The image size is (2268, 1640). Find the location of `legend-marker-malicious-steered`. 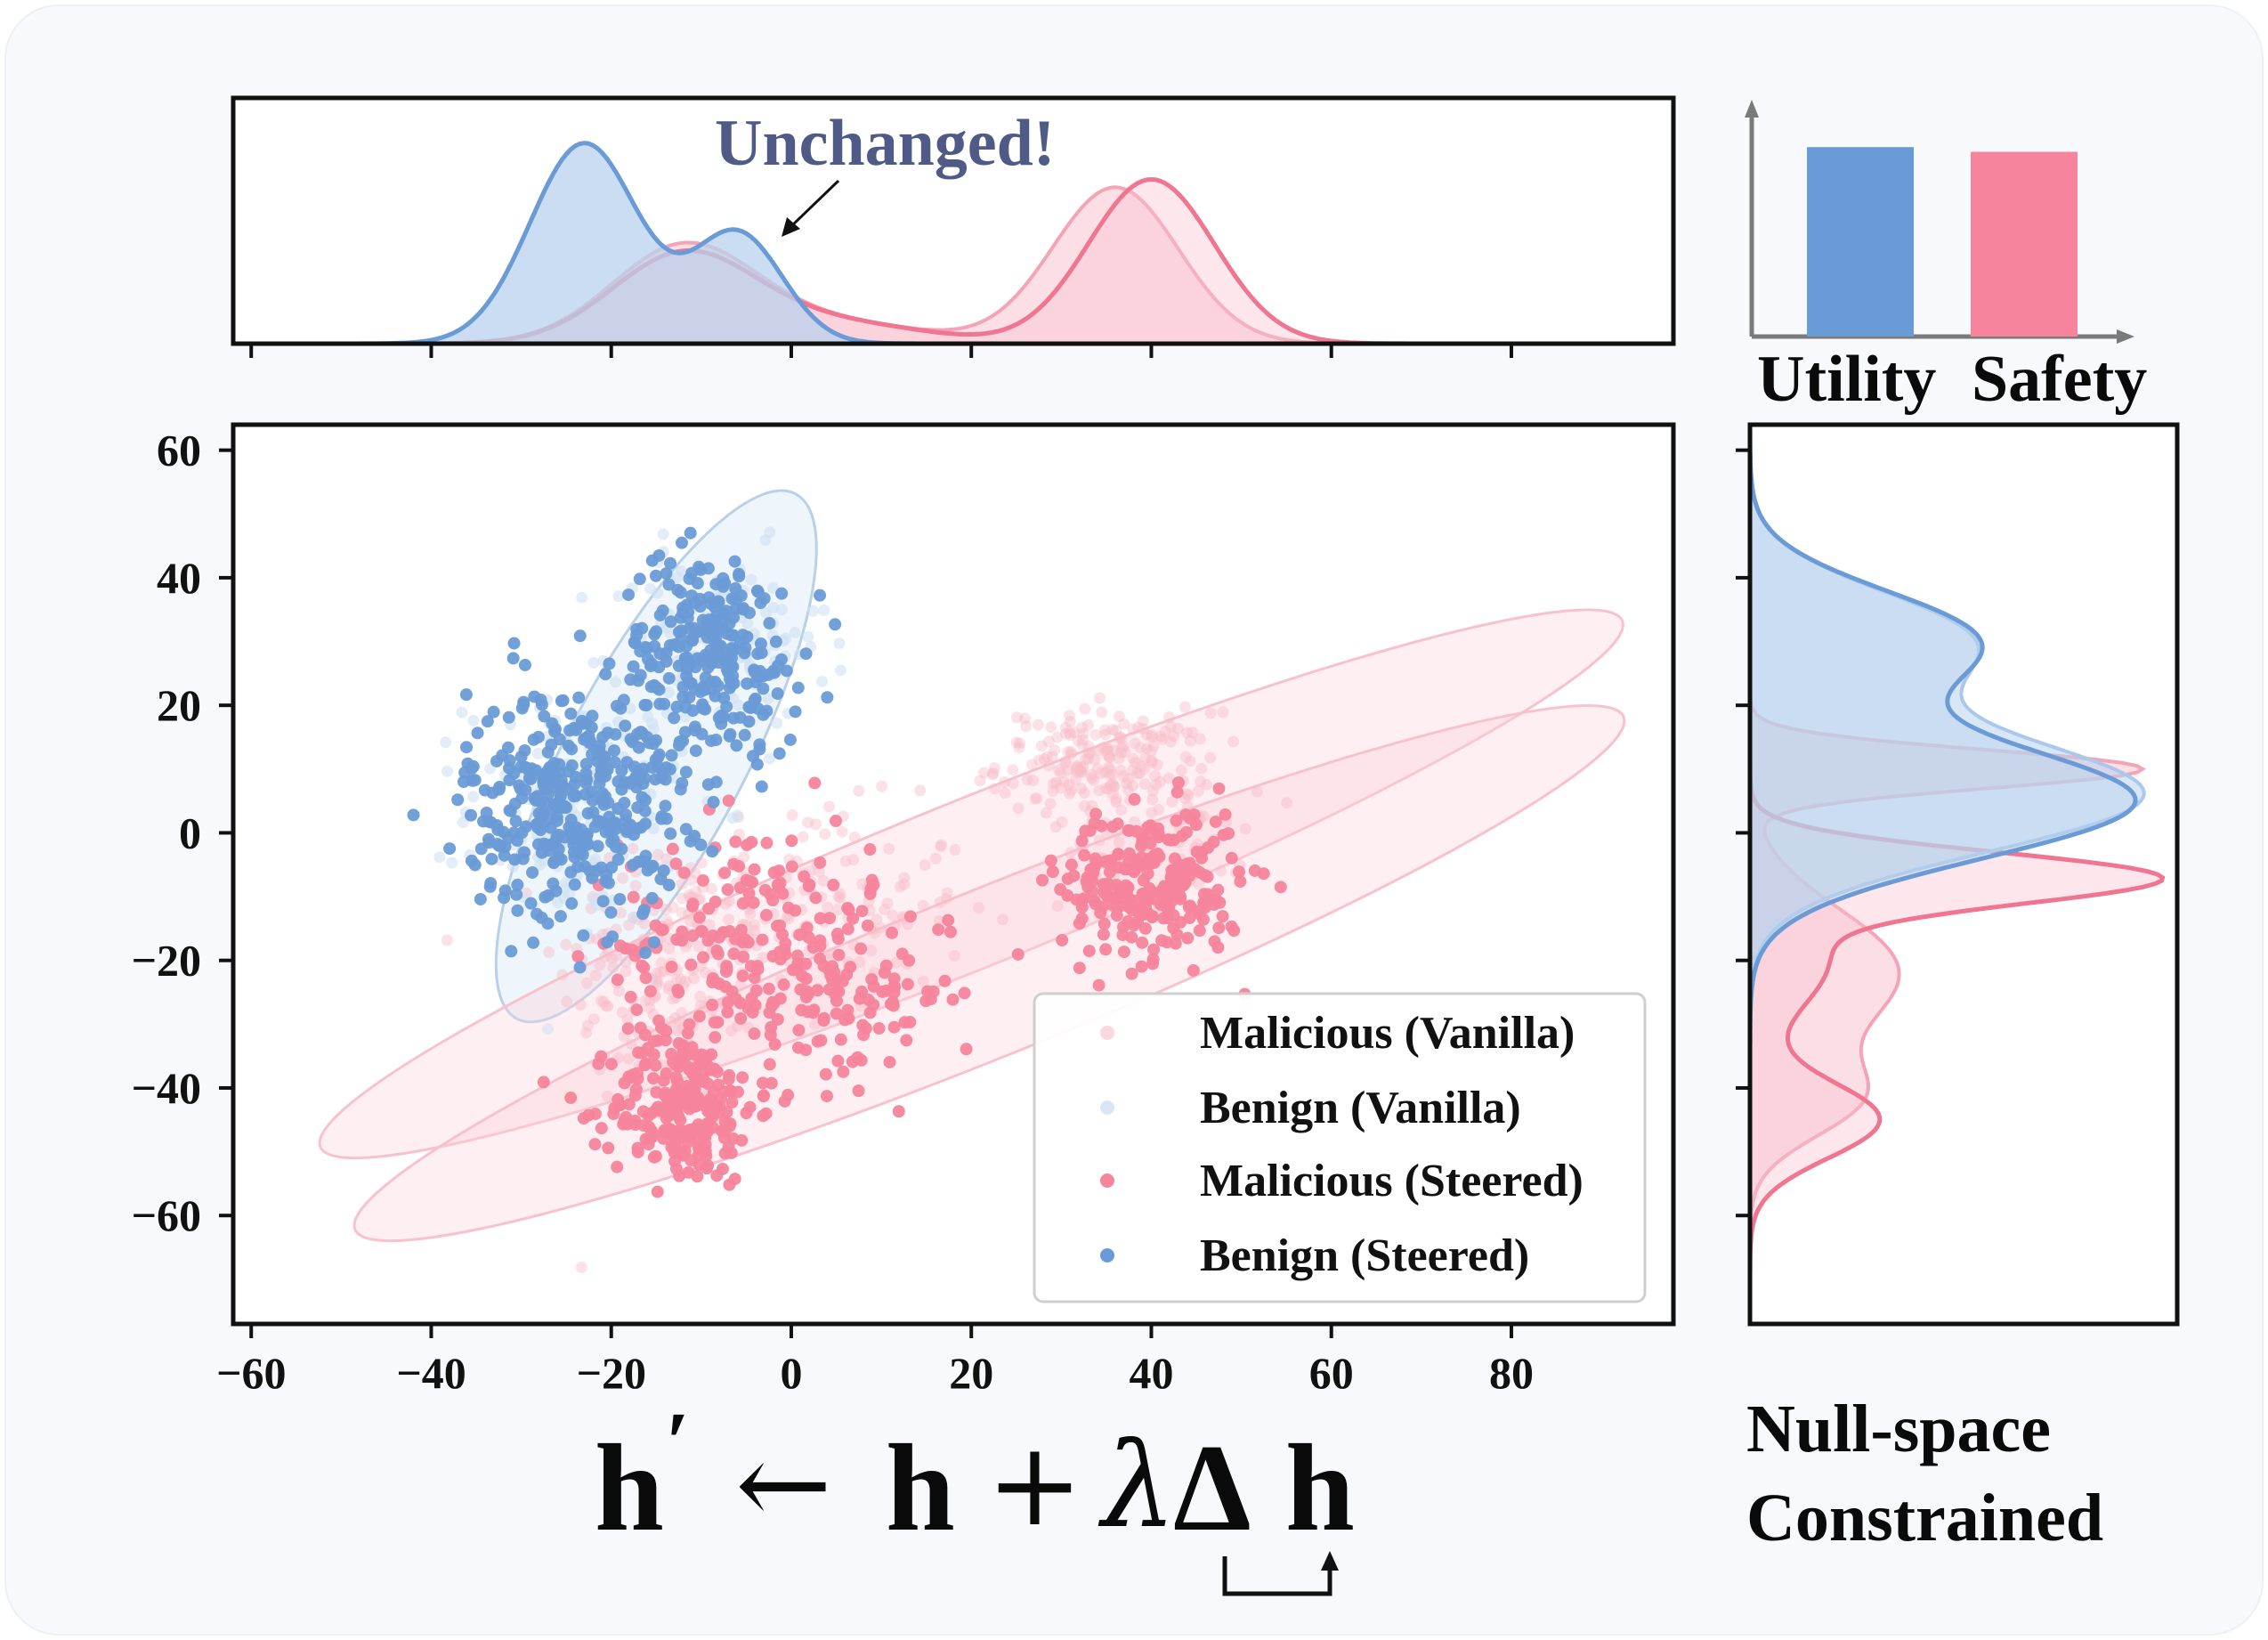

legend-marker-malicious-steered is located at coordinates (1107, 1181).